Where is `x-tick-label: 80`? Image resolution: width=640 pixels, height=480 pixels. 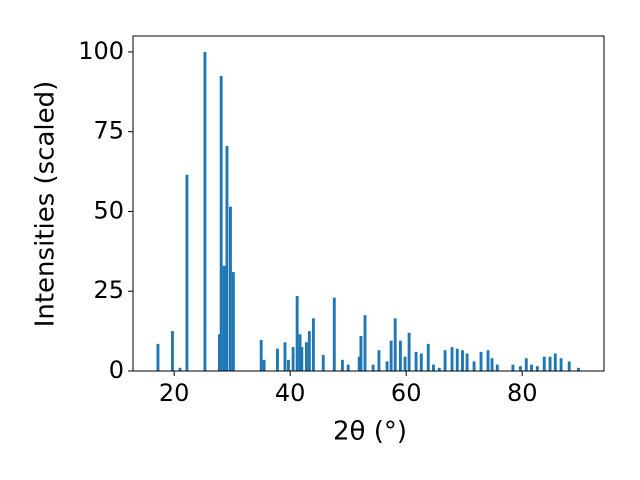 x-tick-label: 80 is located at coordinates (522, 393).